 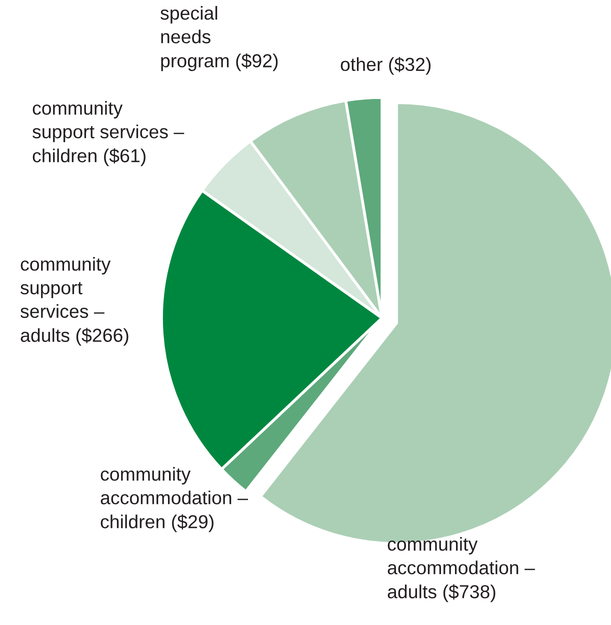 What do you see at coordinates (219, 39) in the screenshot?
I see `slice-label: special needs program ($92)` at bounding box center [219, 39].